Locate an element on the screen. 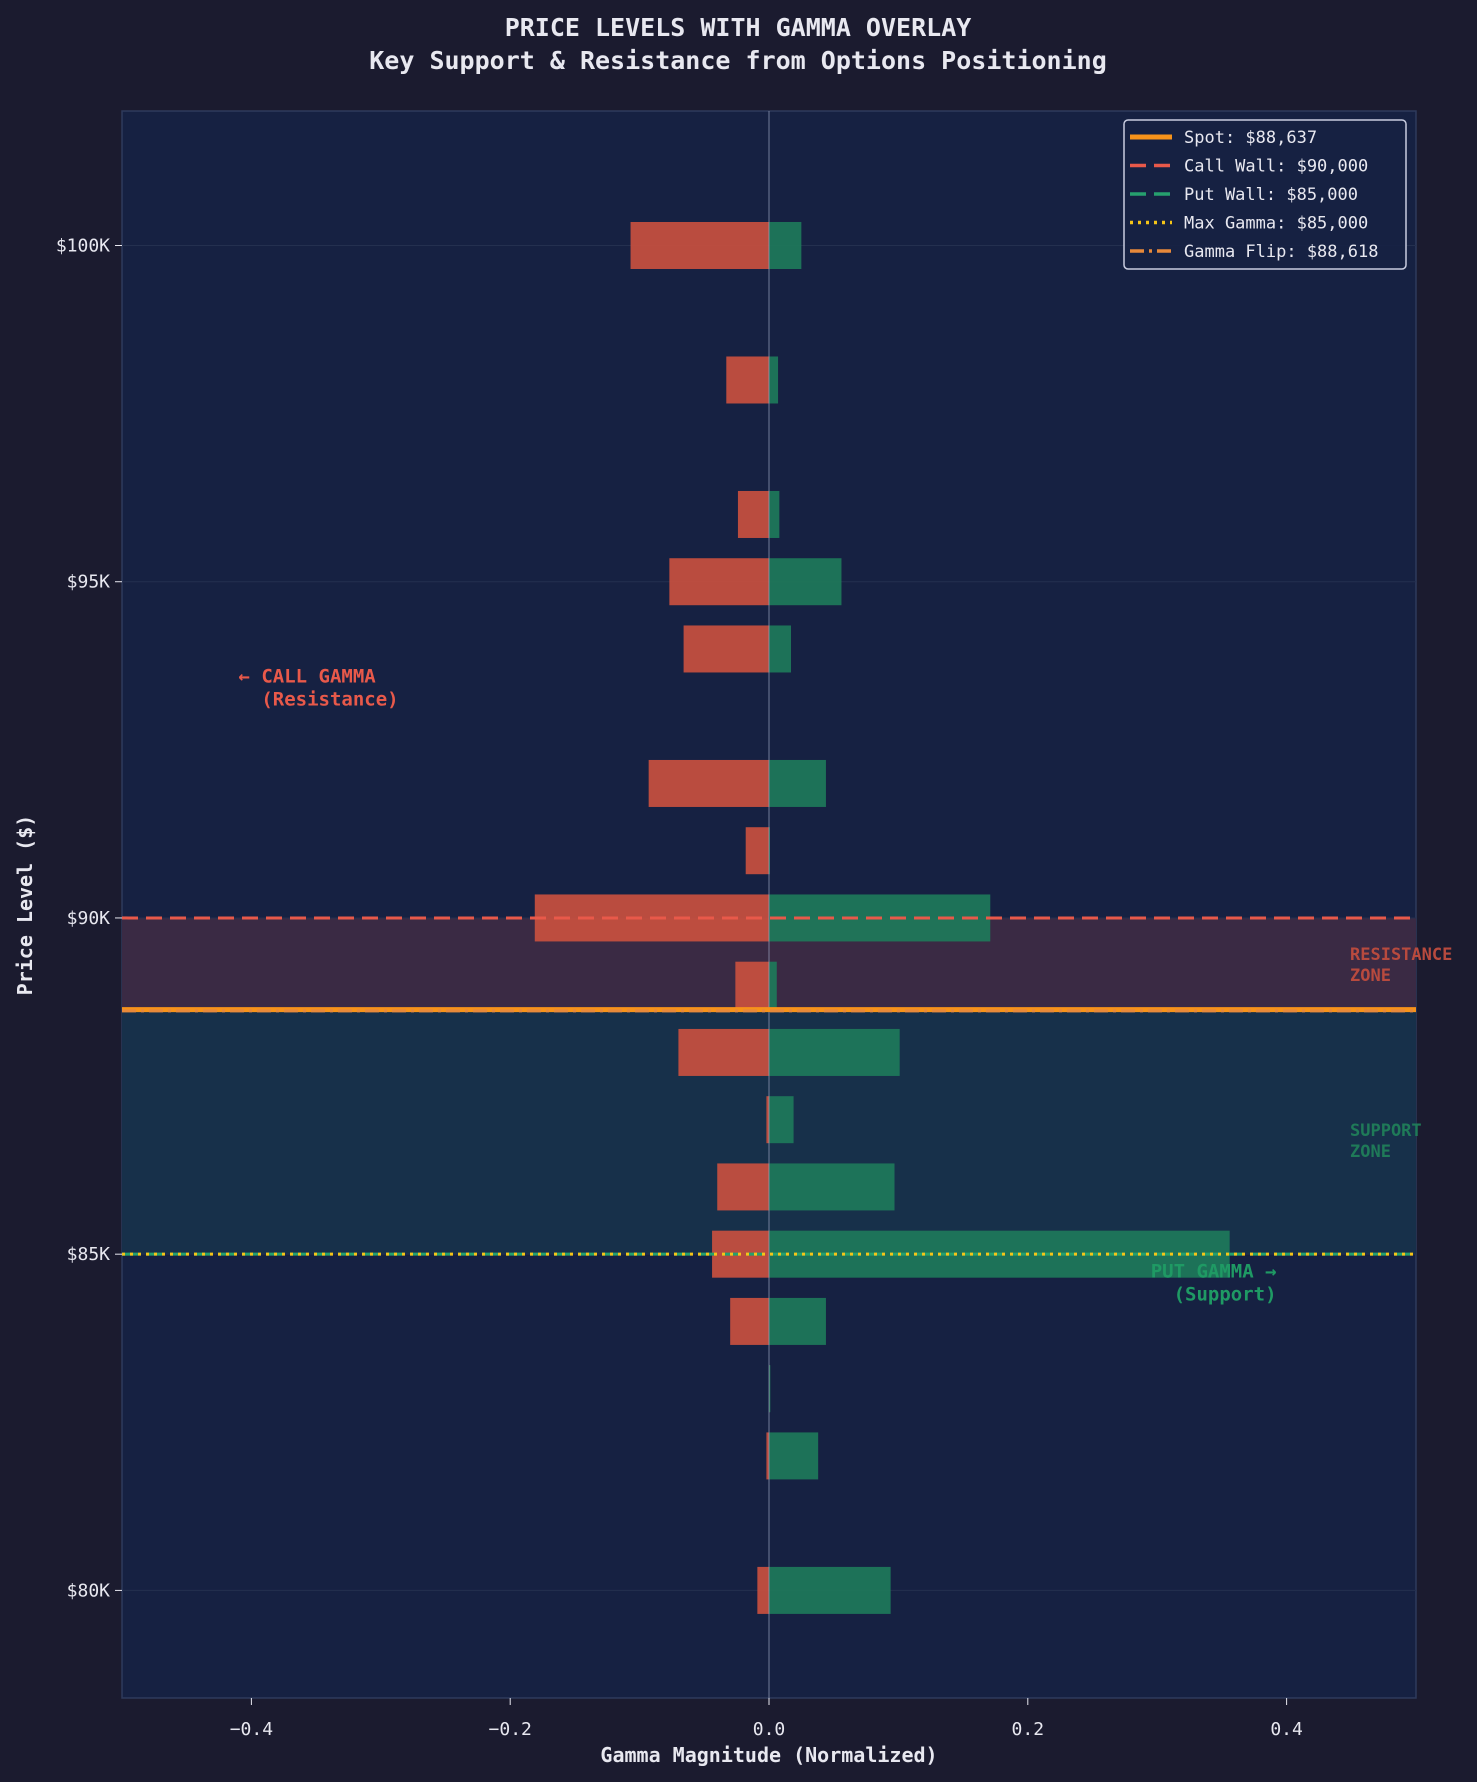 The image size is (1477, 1782). x-tick-label: −0.4 is located at coordinates (251, 1729).